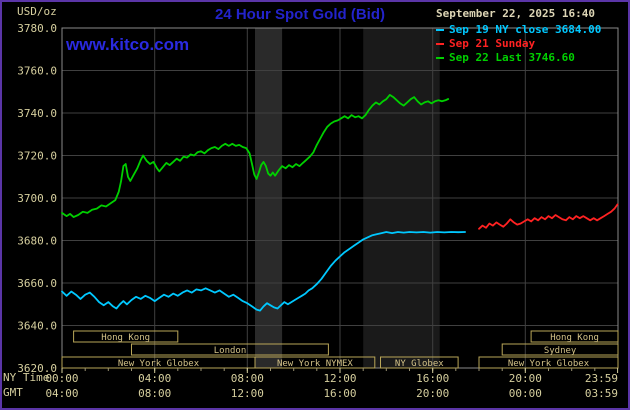  What do you see at coordinates (37, 71) in the screenshot?
I see `y-tick-label: 3760.0` at bounding box center [37, 71].